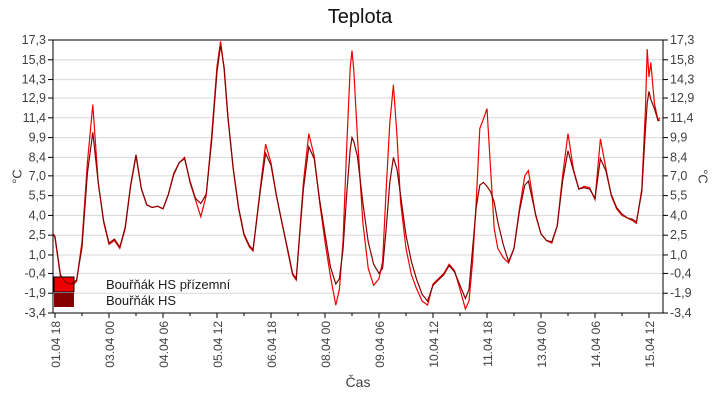 This screenshot has width=720, height=400. What do you see at coordinates (34, 60) in the screenshot?
I see `y-tick-label-left: 15,8` at bounding box center [34, 60].